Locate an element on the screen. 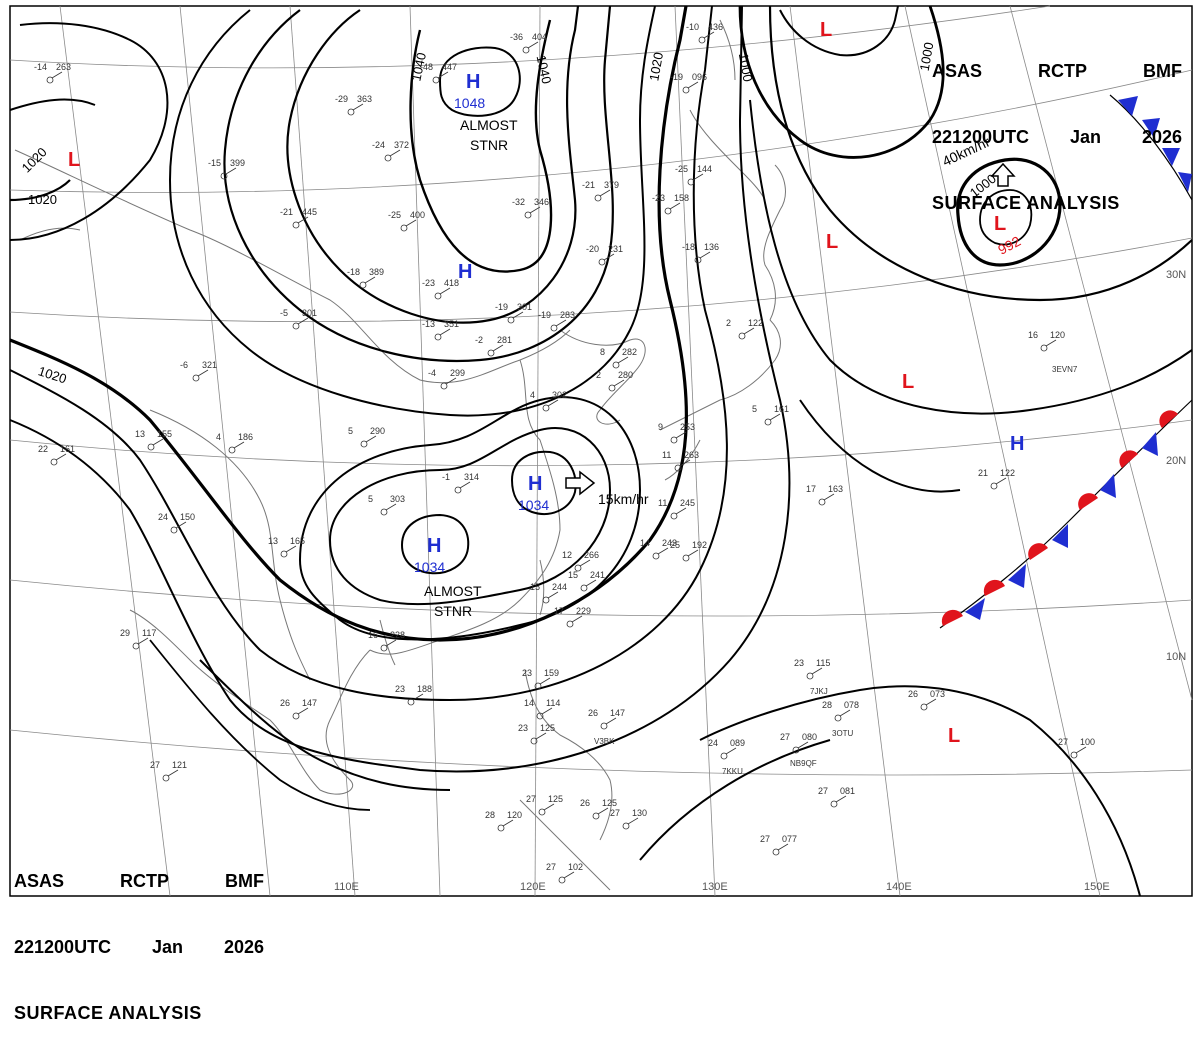 The width and height of the screenshot is (1200, 1046). station-plot: 24 089 is located at coordinates (726, 749).